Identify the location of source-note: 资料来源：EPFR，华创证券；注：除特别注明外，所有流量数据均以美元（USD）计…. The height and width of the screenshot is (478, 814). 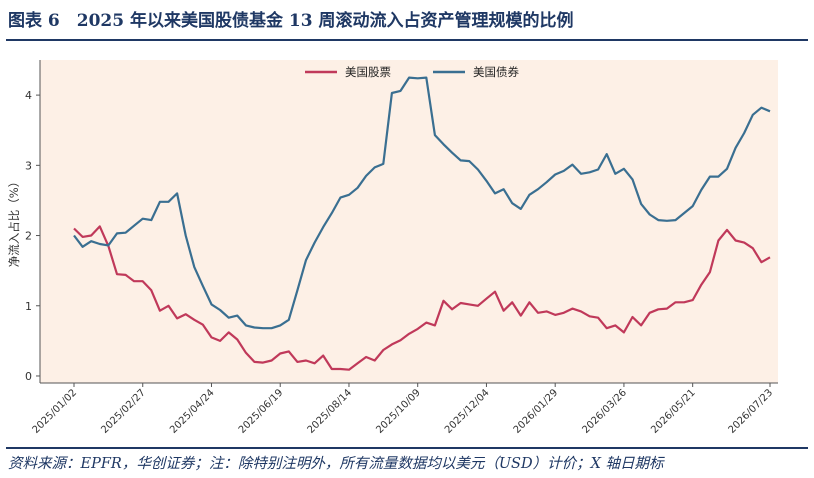
(336, 464).